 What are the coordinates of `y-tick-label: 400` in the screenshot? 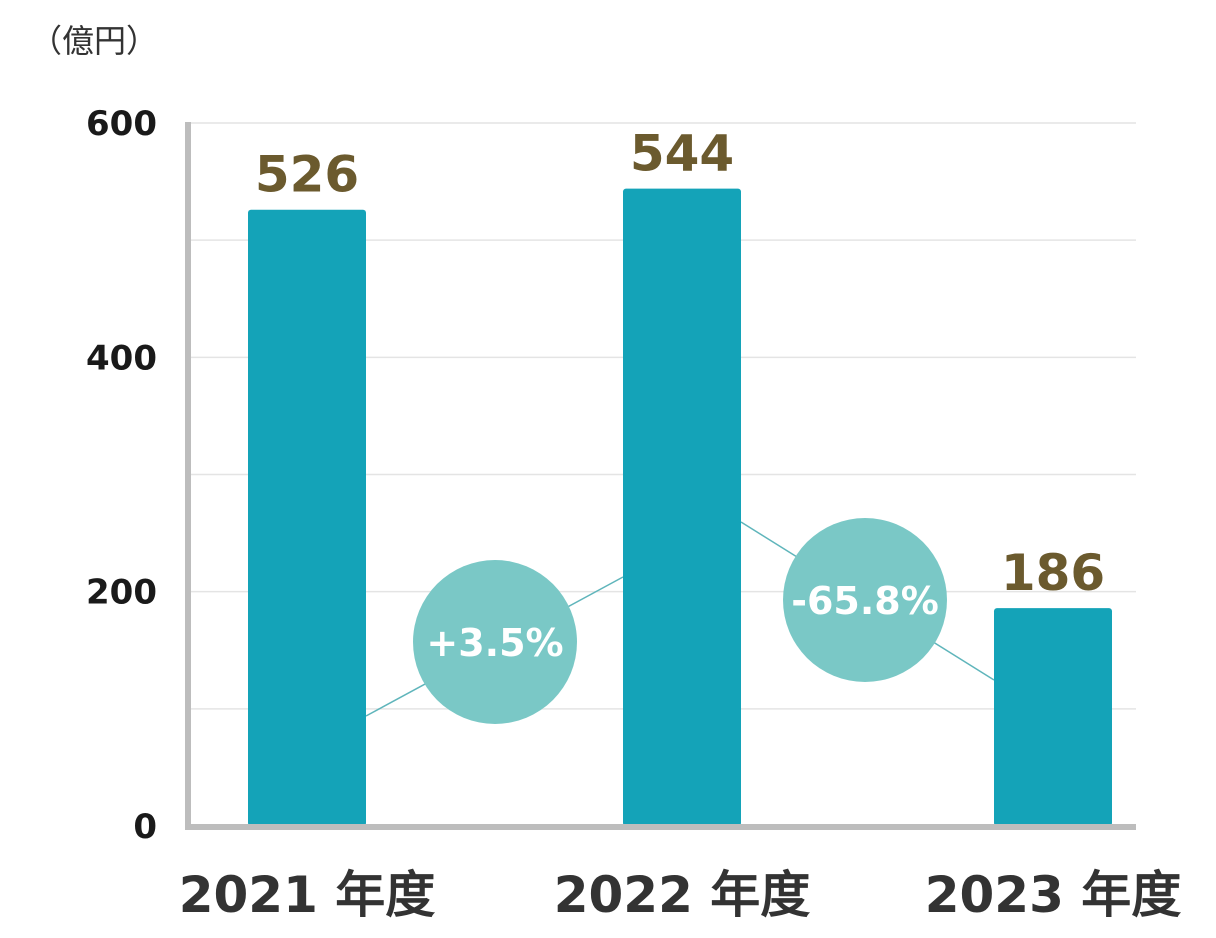 It's located at (121, 358).